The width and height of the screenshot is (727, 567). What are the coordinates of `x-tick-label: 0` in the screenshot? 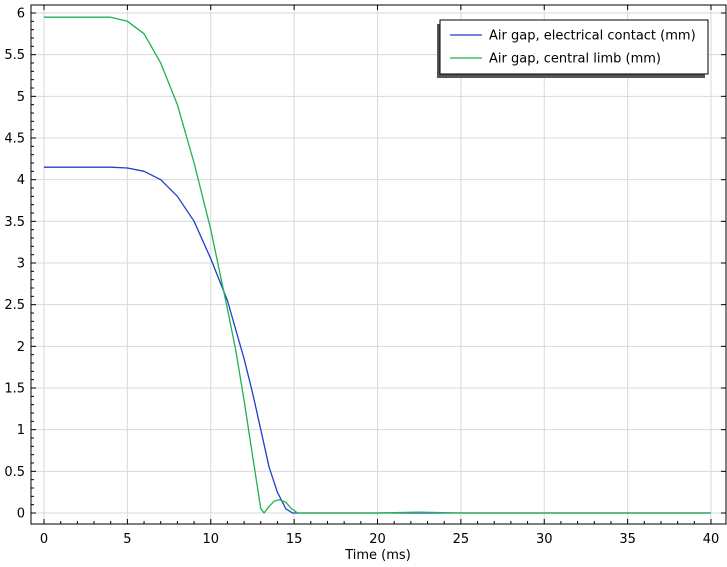 It's located at (44, 539).